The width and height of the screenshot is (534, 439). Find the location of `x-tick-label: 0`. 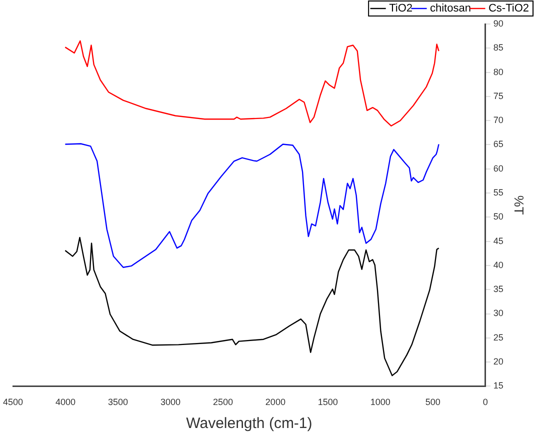

x-tick-label: 0 is located at coordinates (485, 402).